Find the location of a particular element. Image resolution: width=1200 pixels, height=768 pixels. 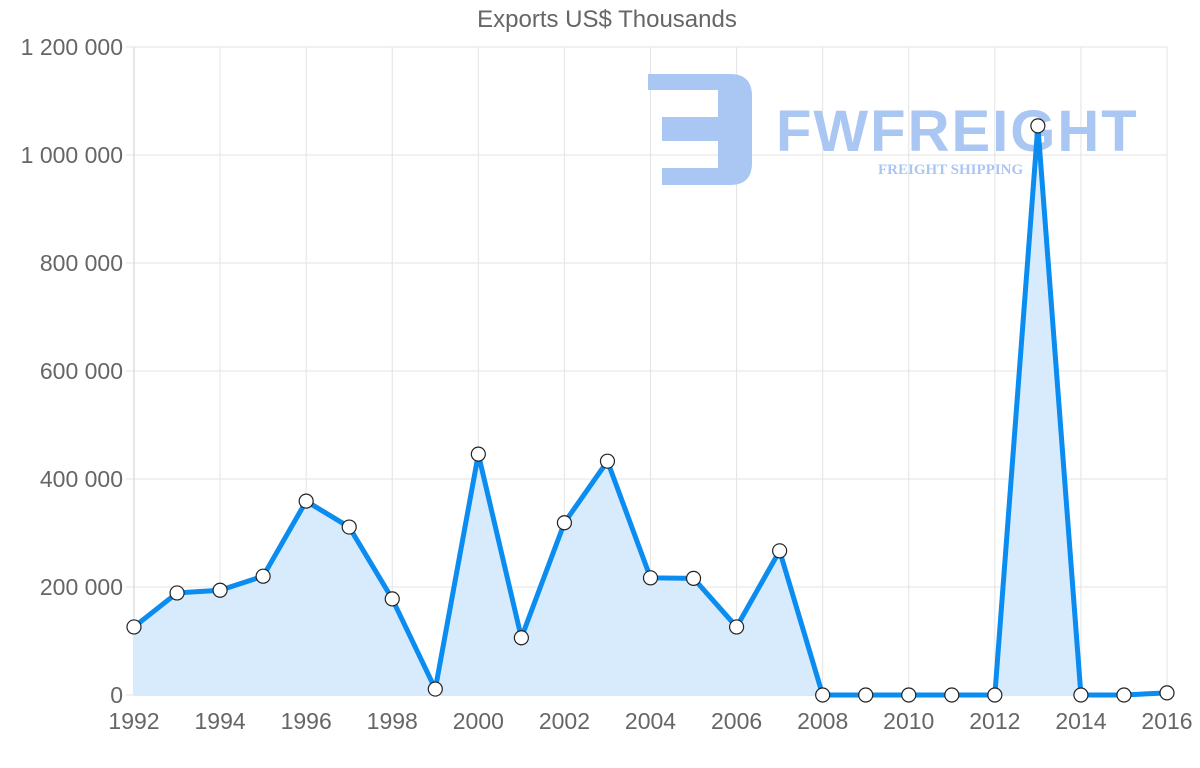

x-tick-label: 2006 is located at coordinates (736, 721).